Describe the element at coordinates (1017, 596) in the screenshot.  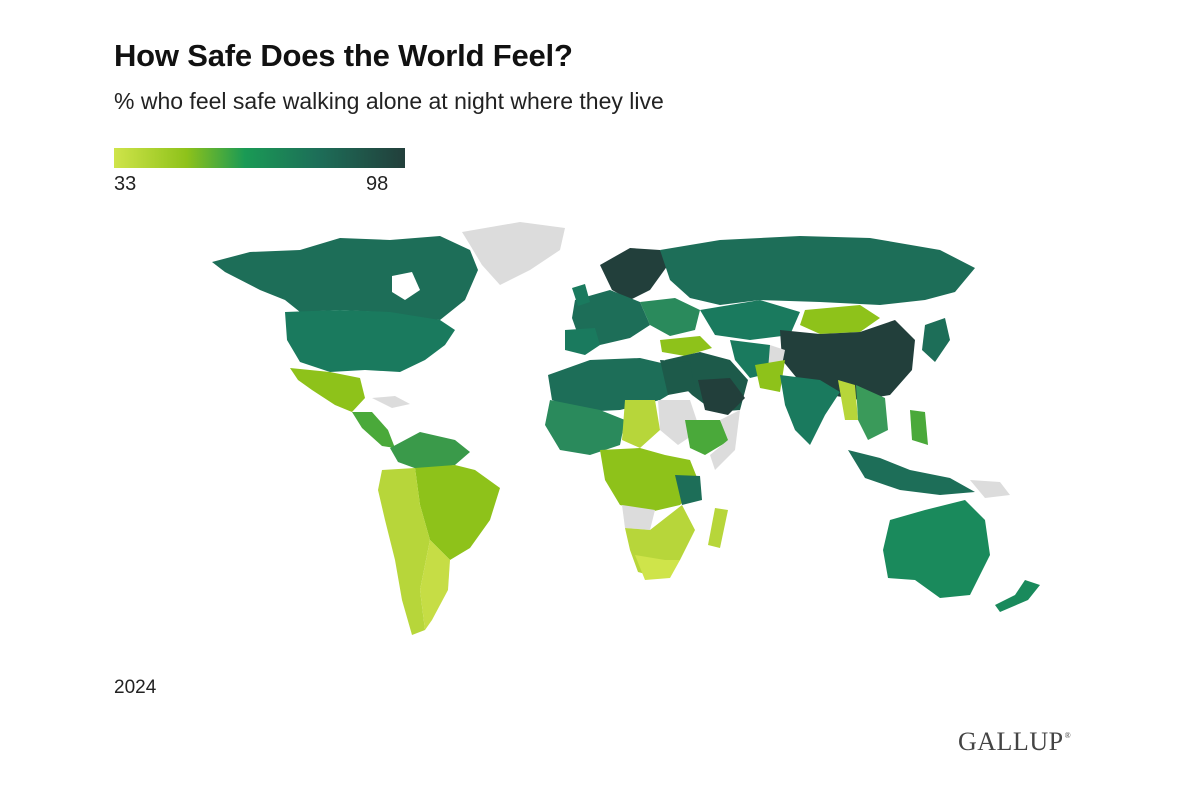
I see `region-new-zealand` at that location.